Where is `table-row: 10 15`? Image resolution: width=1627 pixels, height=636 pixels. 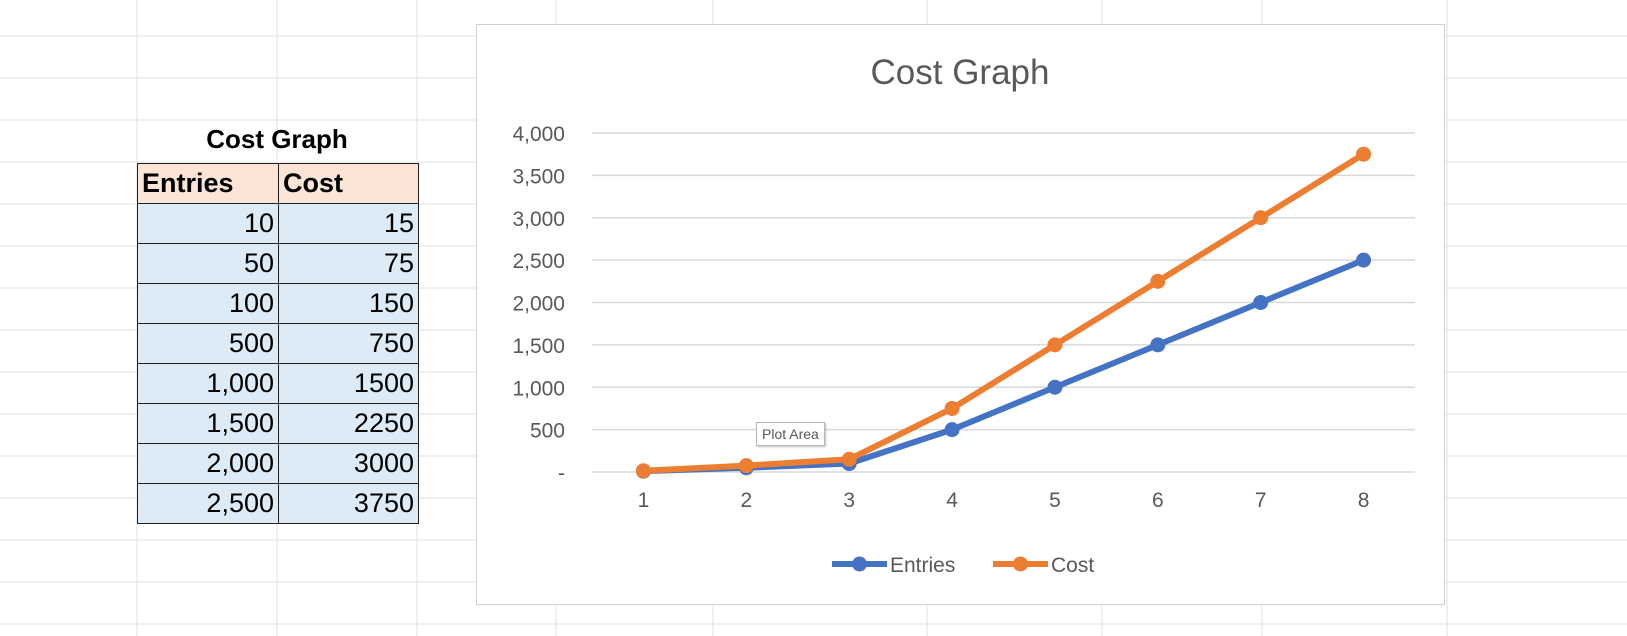
table-row: 10 15 is located at coordinates (278, 223).